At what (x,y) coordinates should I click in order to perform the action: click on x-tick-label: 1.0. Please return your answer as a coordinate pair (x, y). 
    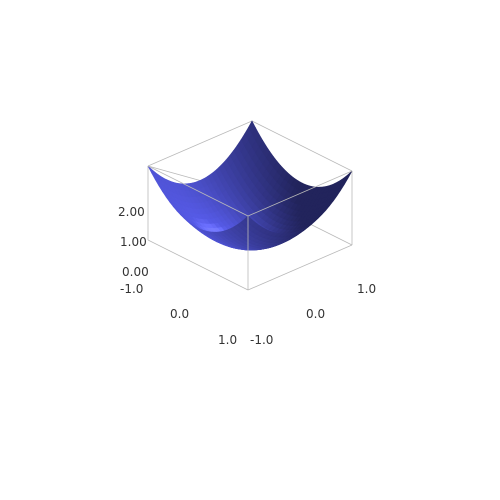
    Looking at the image, I should click on (227, 340).